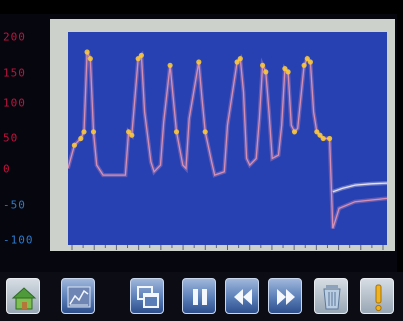  What do you see at coordinates (359, 187) in the screenshot?
I see `waveform-trace` at bounding box center [359, 187].